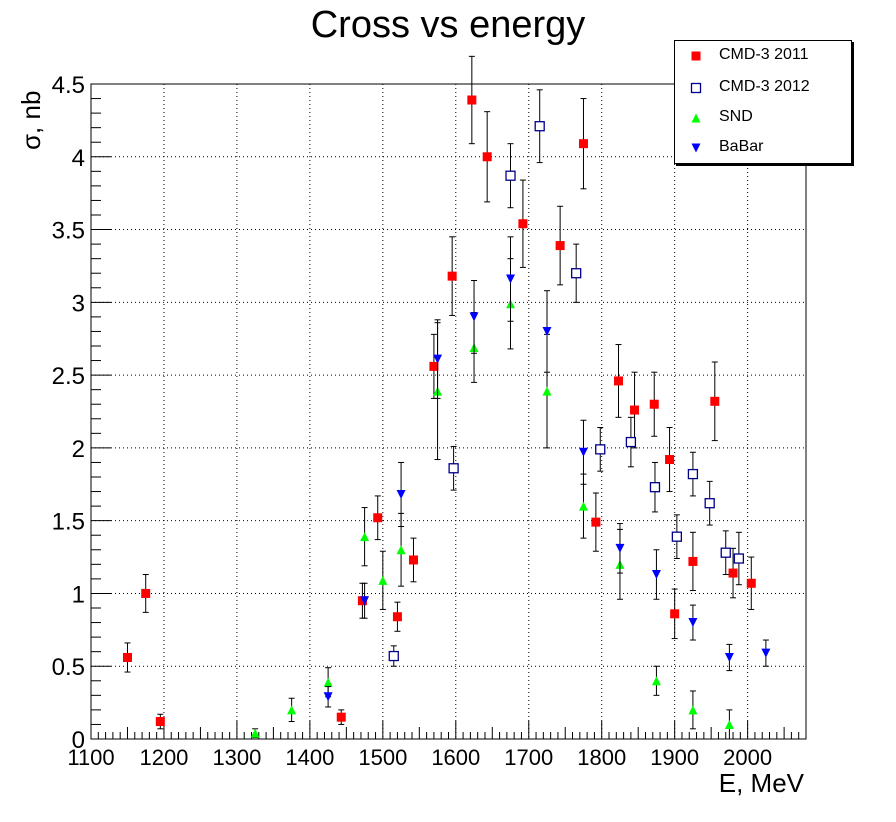 Image resolution: width=896 pixels, height=822 pixels. Describe the element at coordinates (528, 757) in the screenshot. I see `x-tick-label: 1700` at that location.